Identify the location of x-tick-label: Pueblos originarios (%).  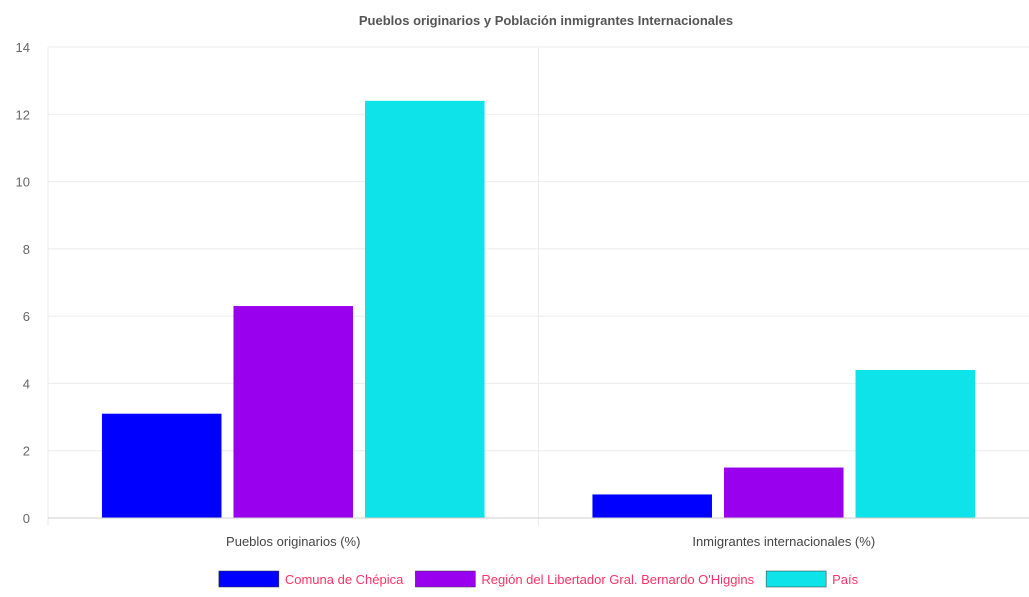
(293, 541).